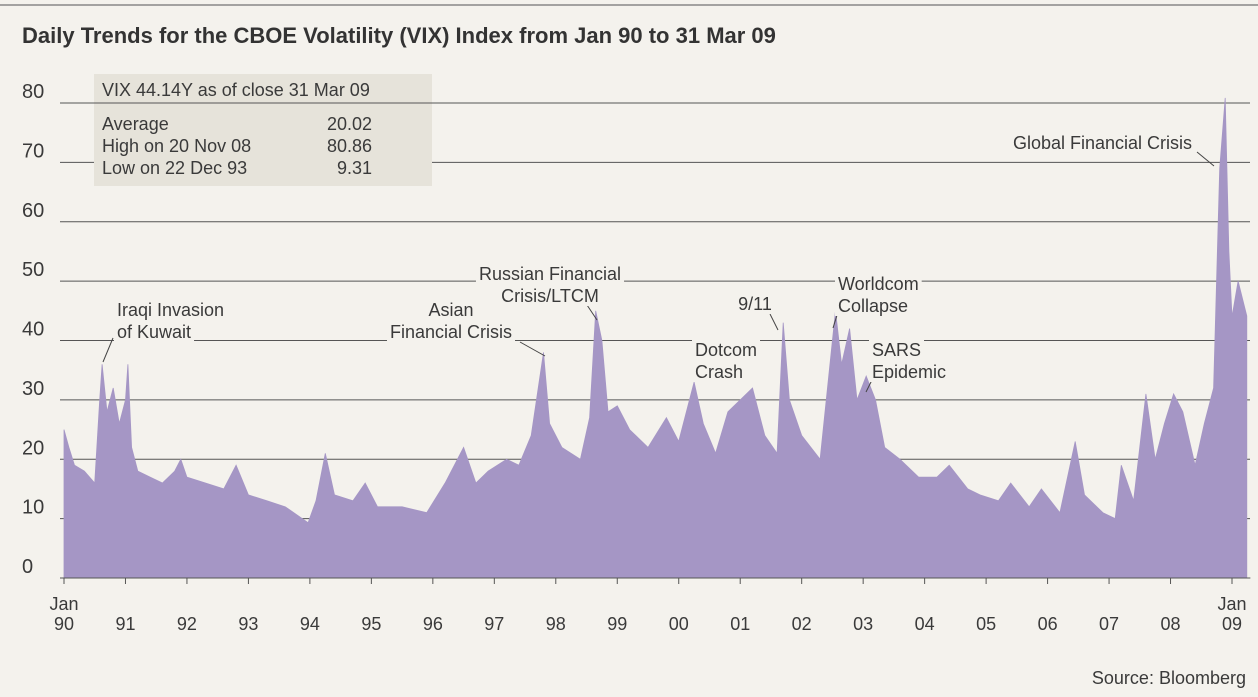  Describe the element at coordinates (863, 624) in the screenshot. I see `x-tick-label: 03` at that location.